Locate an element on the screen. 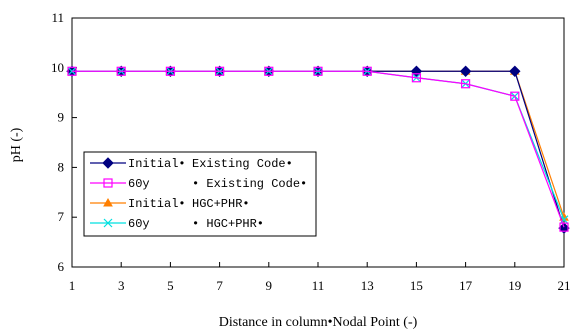 This screenshot has width=576, height=334. legend-label-method: • Existing Code• is located at coordinates (249, 184).